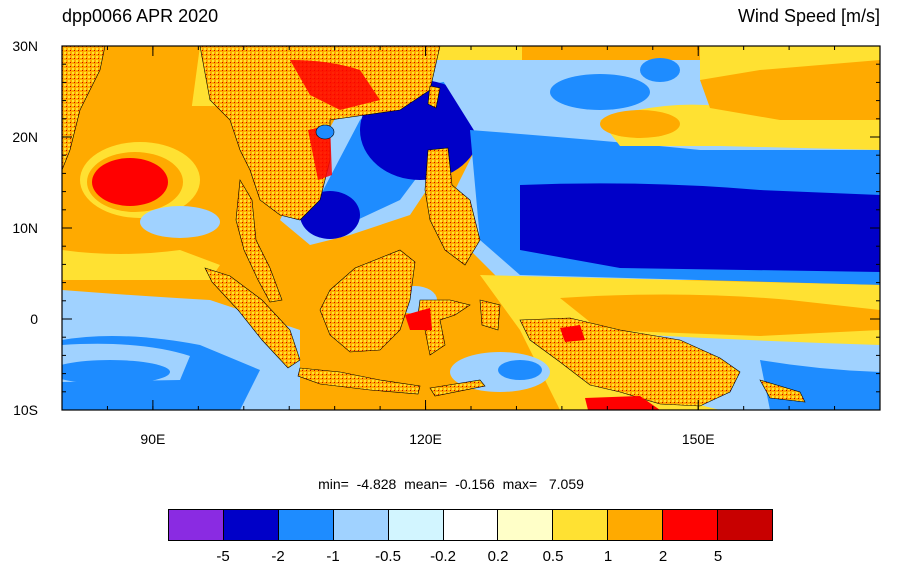  I want to click on variable-title: Wind Speed [m/s], so click(808, 16).